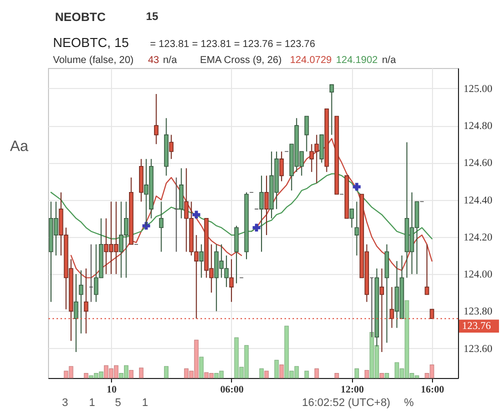 This screenshot has height=417, width=500. What do you see at coordinates (478, 312) in the screenshot?
I see `y-tick-label: 123.80` at bounding box center [478, 312].